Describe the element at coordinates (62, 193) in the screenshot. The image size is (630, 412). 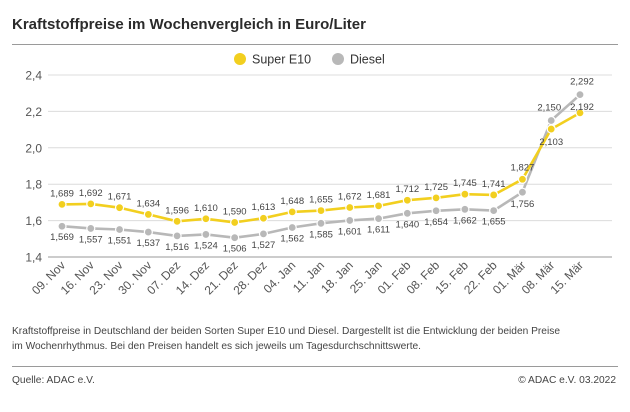
I see `data-label: 1,689` at that location.